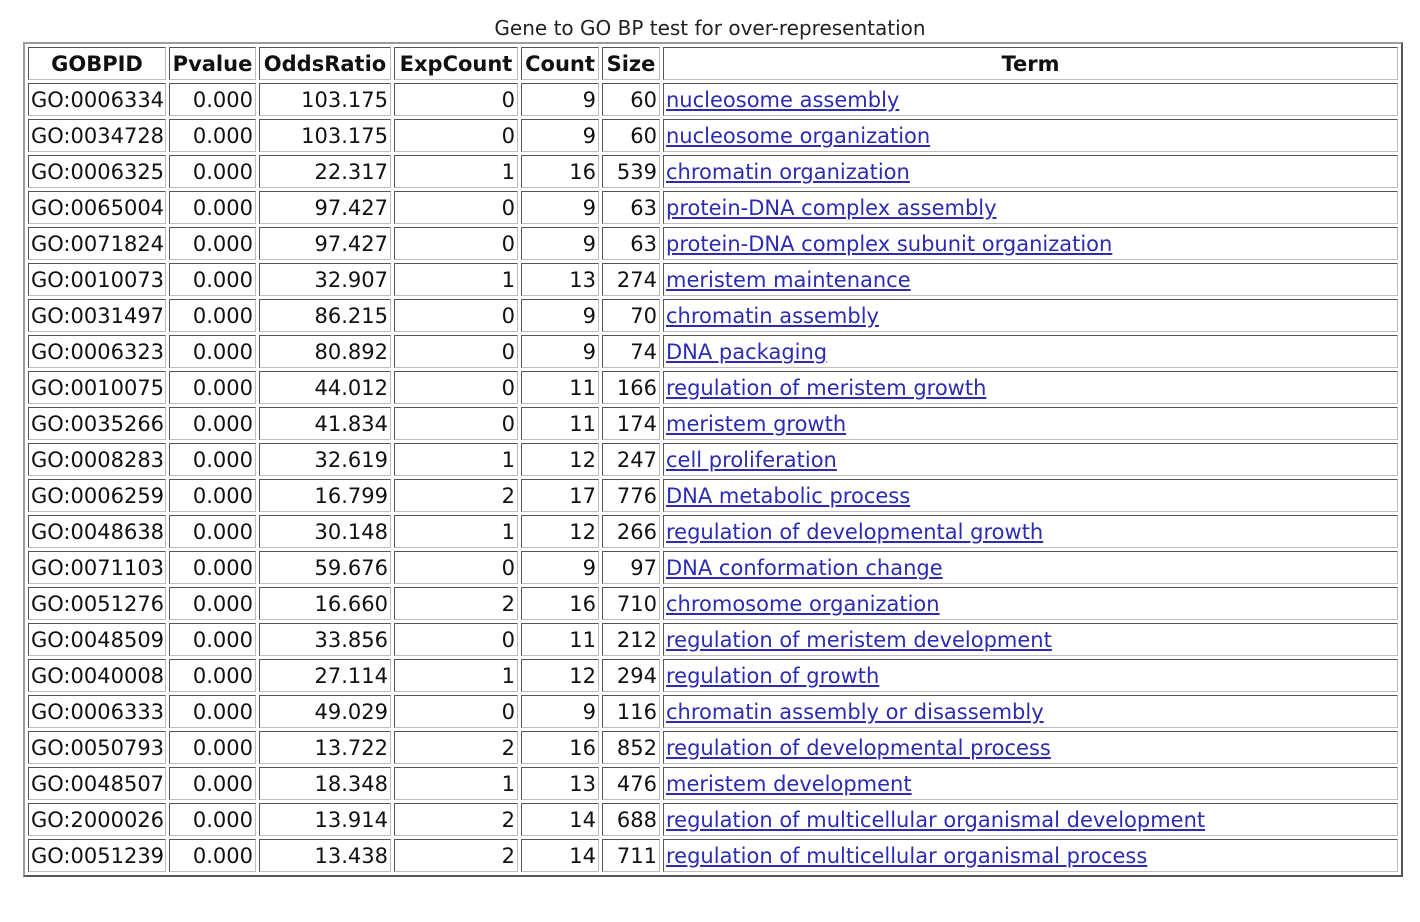  I want to click on cell-oddsratio: 44.012, so click(325, 387).